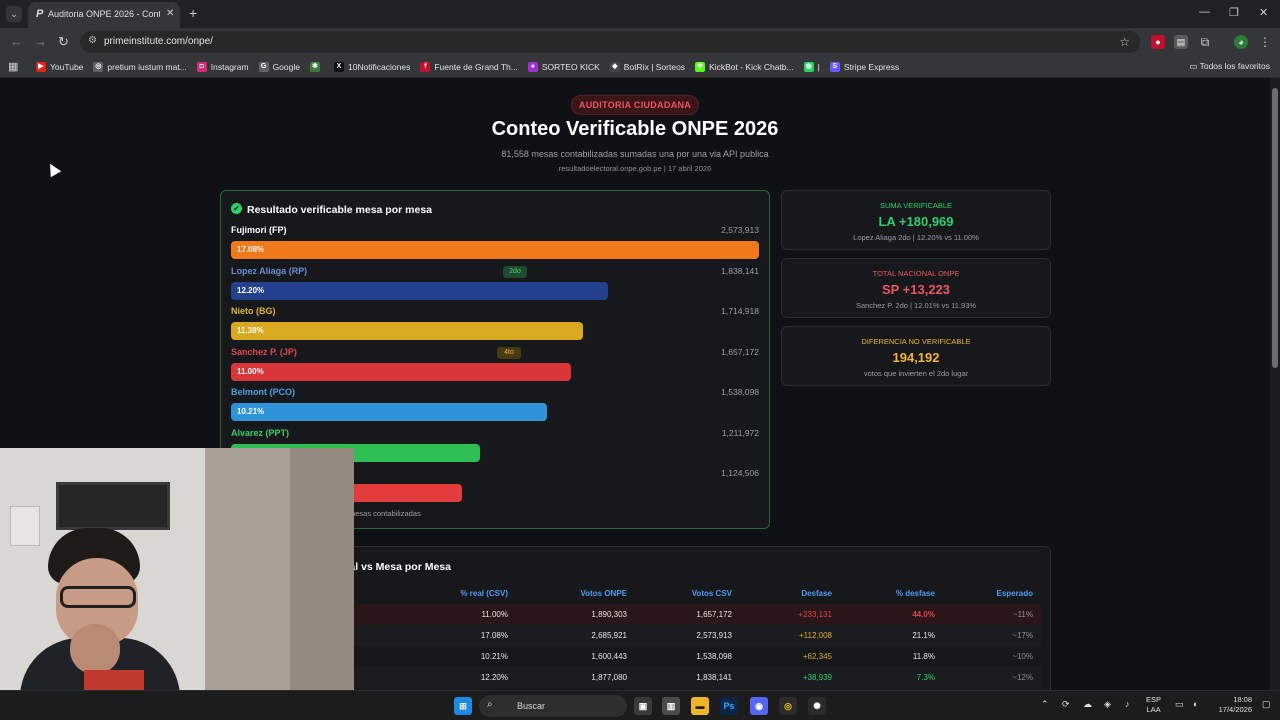 This screenshot has height=720, width=1280. I want to click on bookmark-item: ▶ YouTube, so click(59, 67).